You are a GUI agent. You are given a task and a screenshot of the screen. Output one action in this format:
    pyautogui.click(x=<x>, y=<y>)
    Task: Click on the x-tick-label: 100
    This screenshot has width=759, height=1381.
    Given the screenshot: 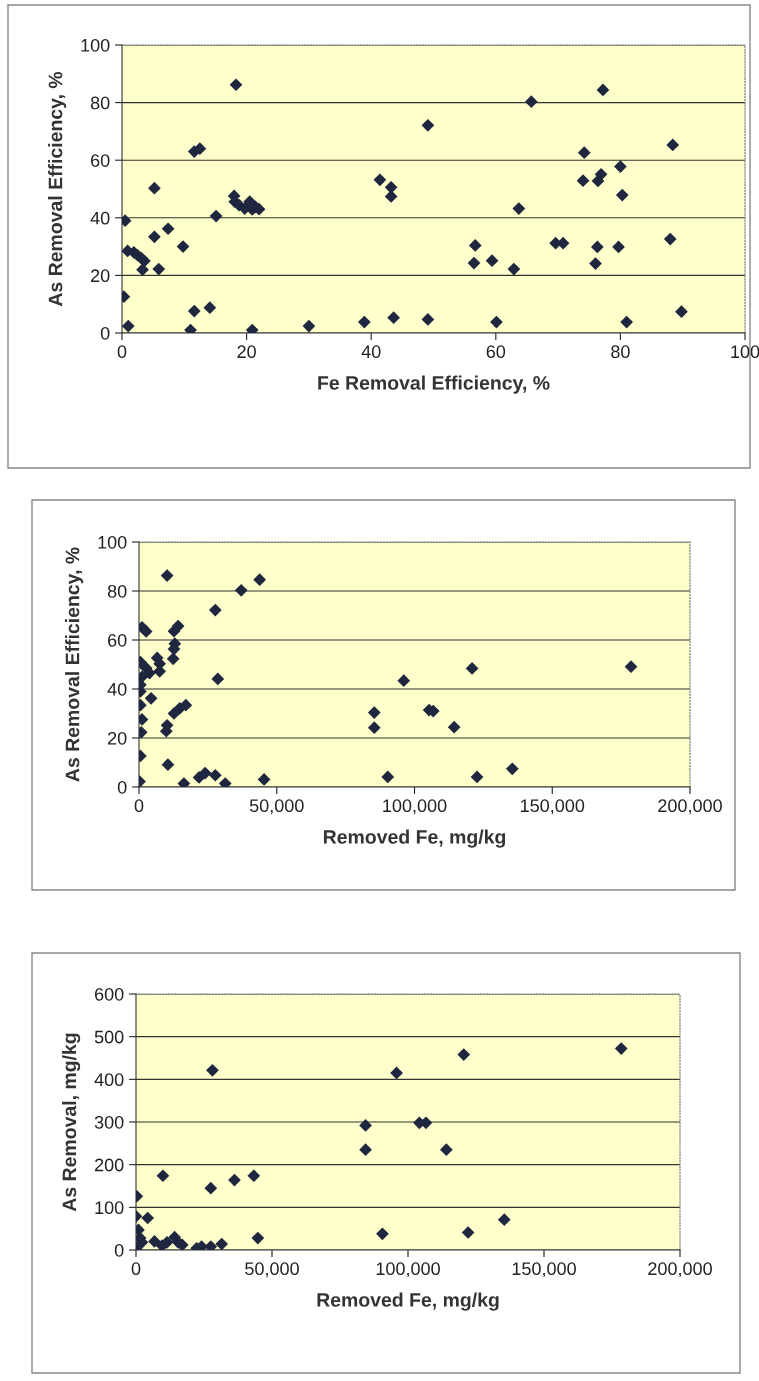 What is the action you would take?
    pyautogui.click(x=745, y=352)
    